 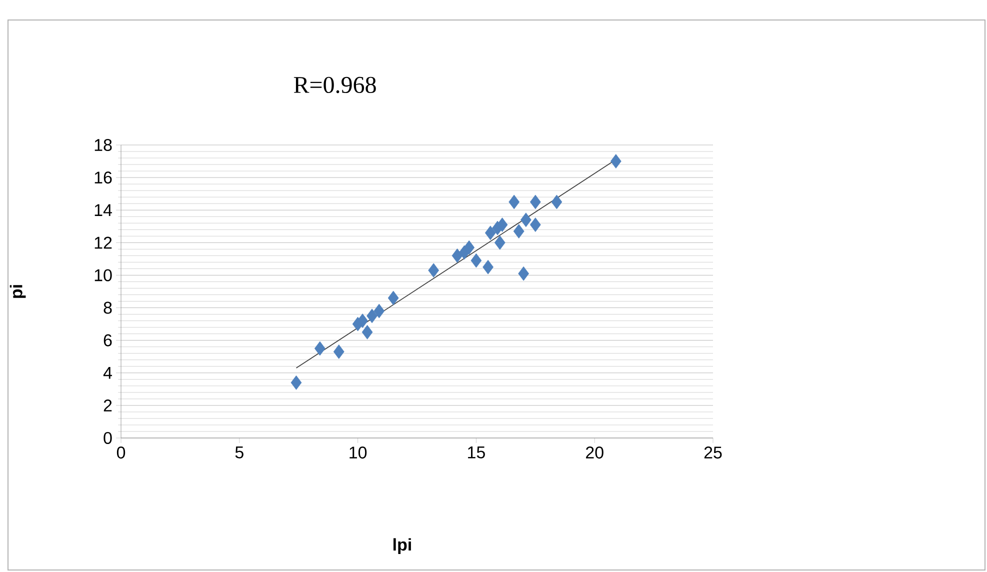 I want to click on x-tick-label: 20, so click(x=595, y=452).